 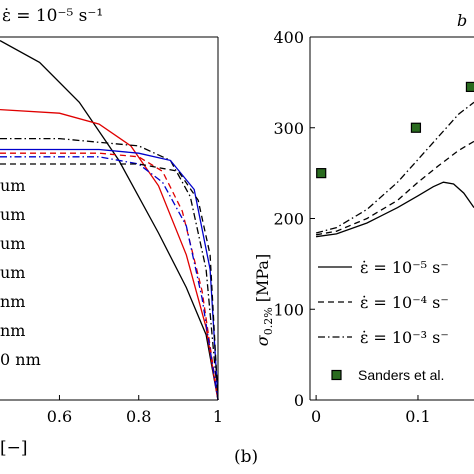 What do you see at coordinates (288, 128) in the screenshot?
I see `panel-b-y-tick-label: 300` at bounding box center [288, 128].